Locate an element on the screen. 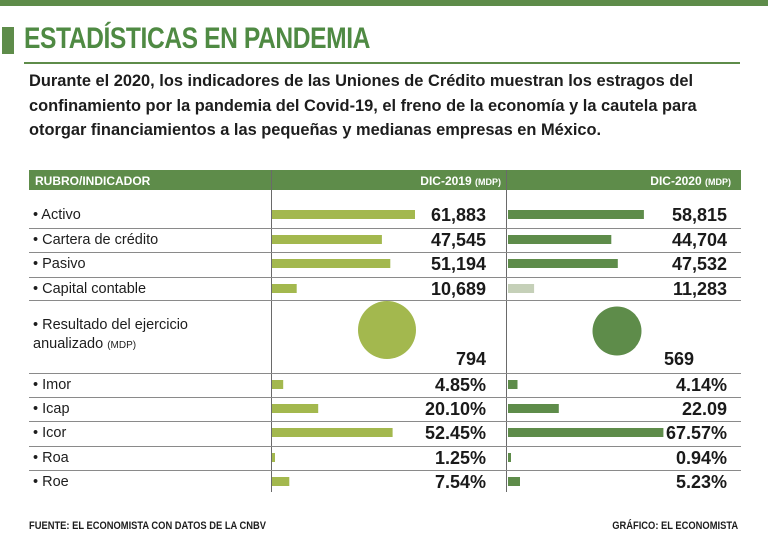 The image size is (768, 559). header-2020-unit: (MDP) is located at coordinates (718, 182).